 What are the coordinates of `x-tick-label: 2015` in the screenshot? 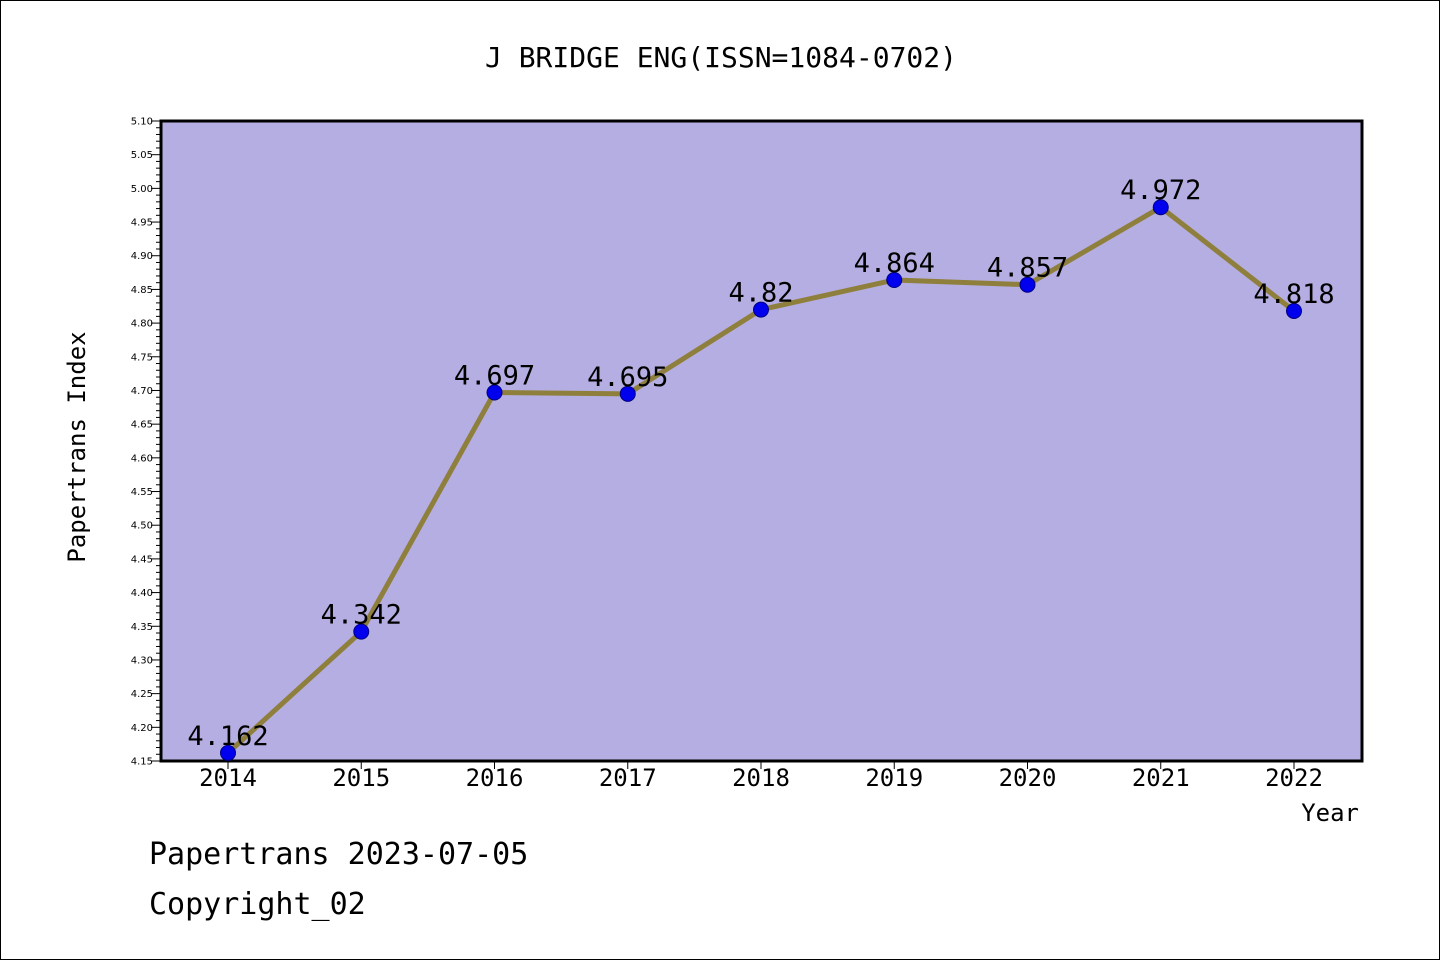 It's located at (361, 778).